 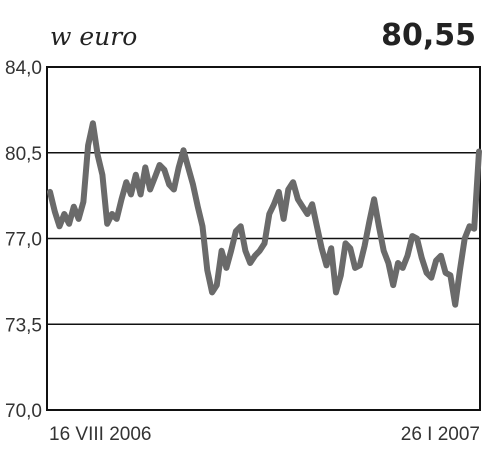 What do you see at coordinates (23, 411) in the screenshot?
I see `y-tick-label: 70,0` at bounding box center [23, 411].